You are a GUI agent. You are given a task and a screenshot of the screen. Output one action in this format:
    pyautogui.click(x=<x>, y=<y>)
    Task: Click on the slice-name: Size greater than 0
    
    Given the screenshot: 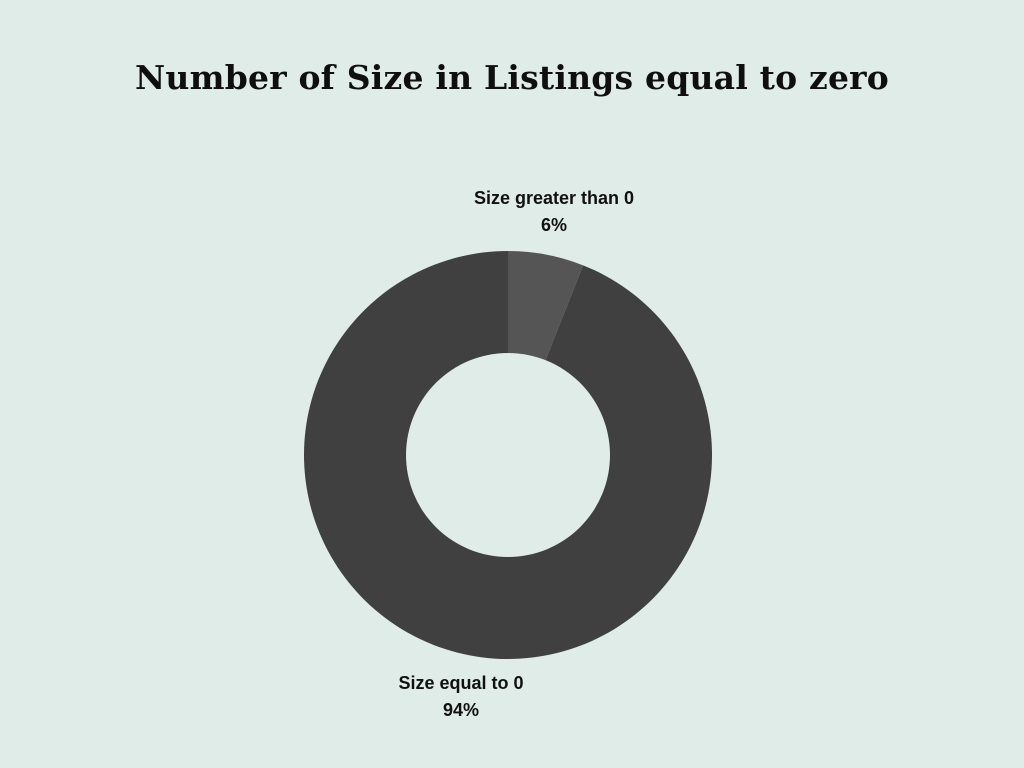 What is the action you would take?
    pyautogui.click(x=554, y=198)
    